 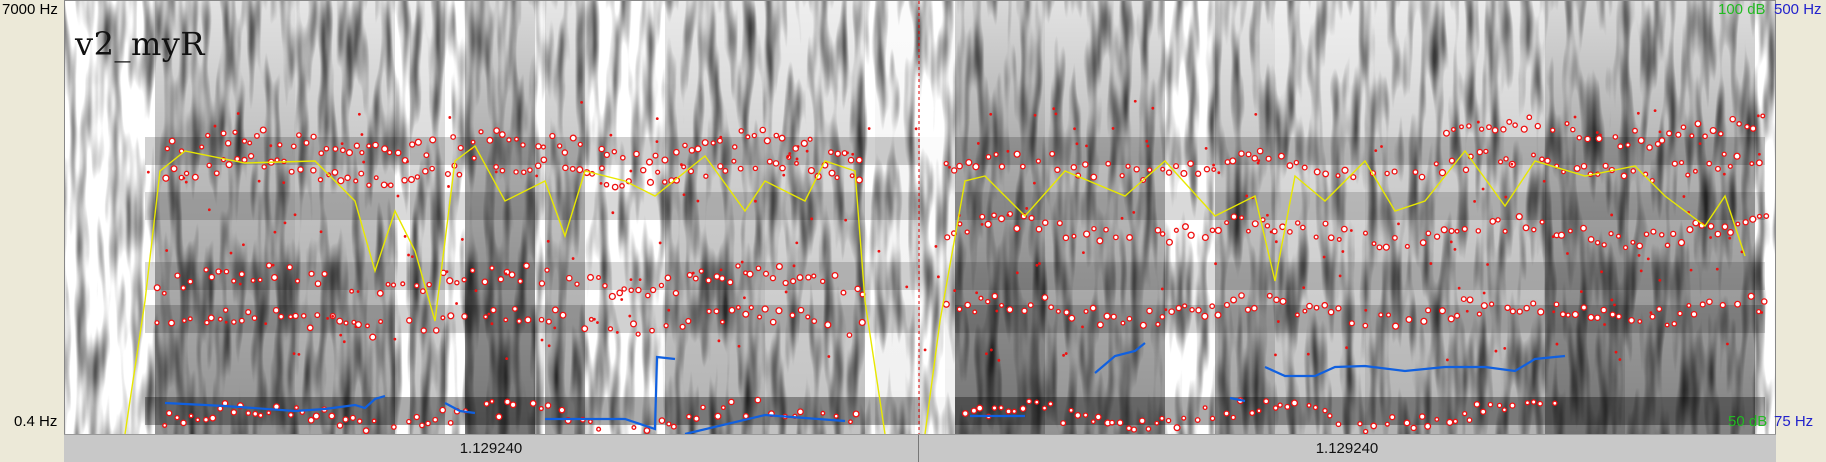 What do you see at coordinates (36, 421) in the screenshot?
I see `freq-bottom-label: 0.4 Hz` at bounding box center [36, 421].